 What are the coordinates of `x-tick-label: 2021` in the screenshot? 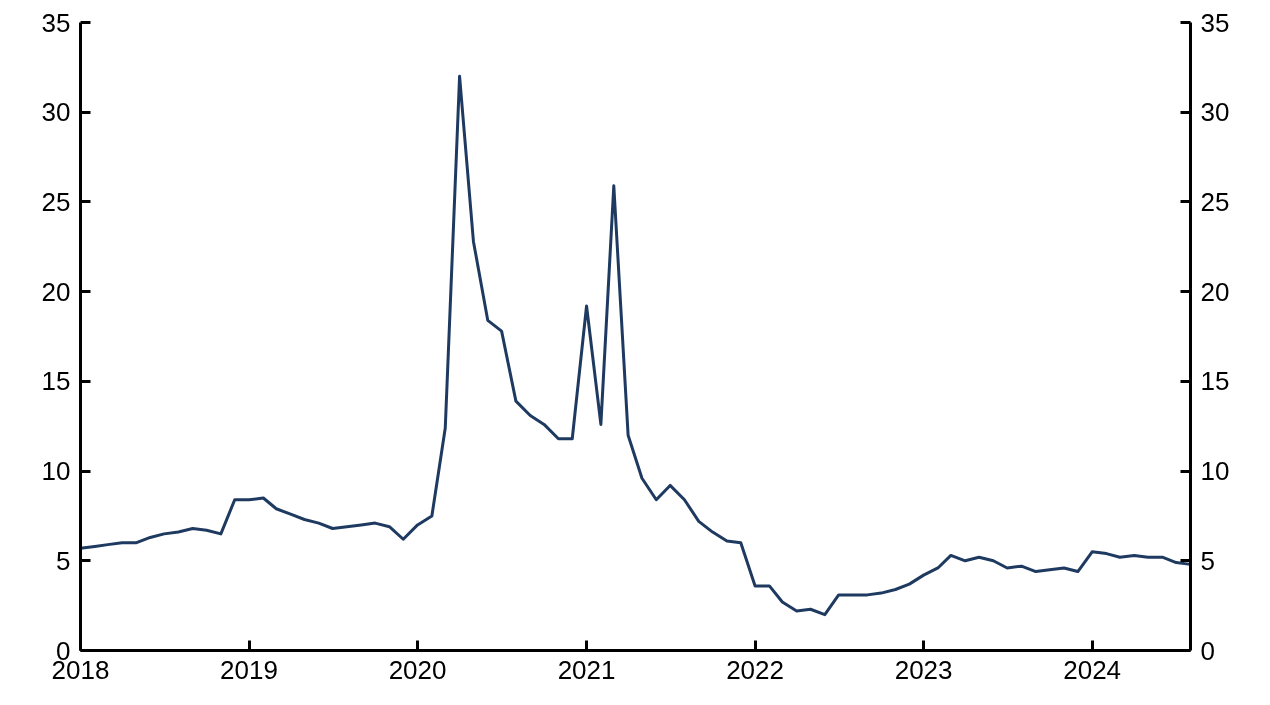 It's located at (586, 669).